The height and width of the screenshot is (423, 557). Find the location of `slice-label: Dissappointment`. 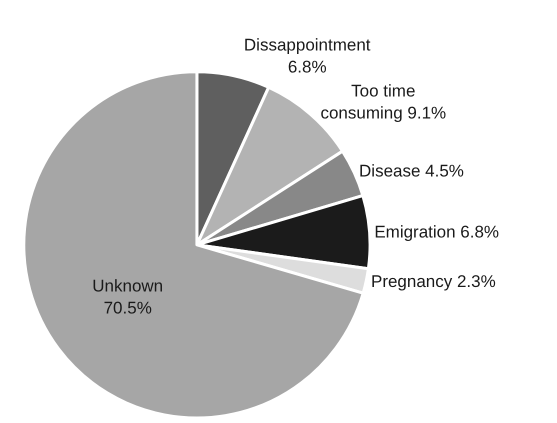

slice-label: Dissappointment is located at coordinates (307, 45).